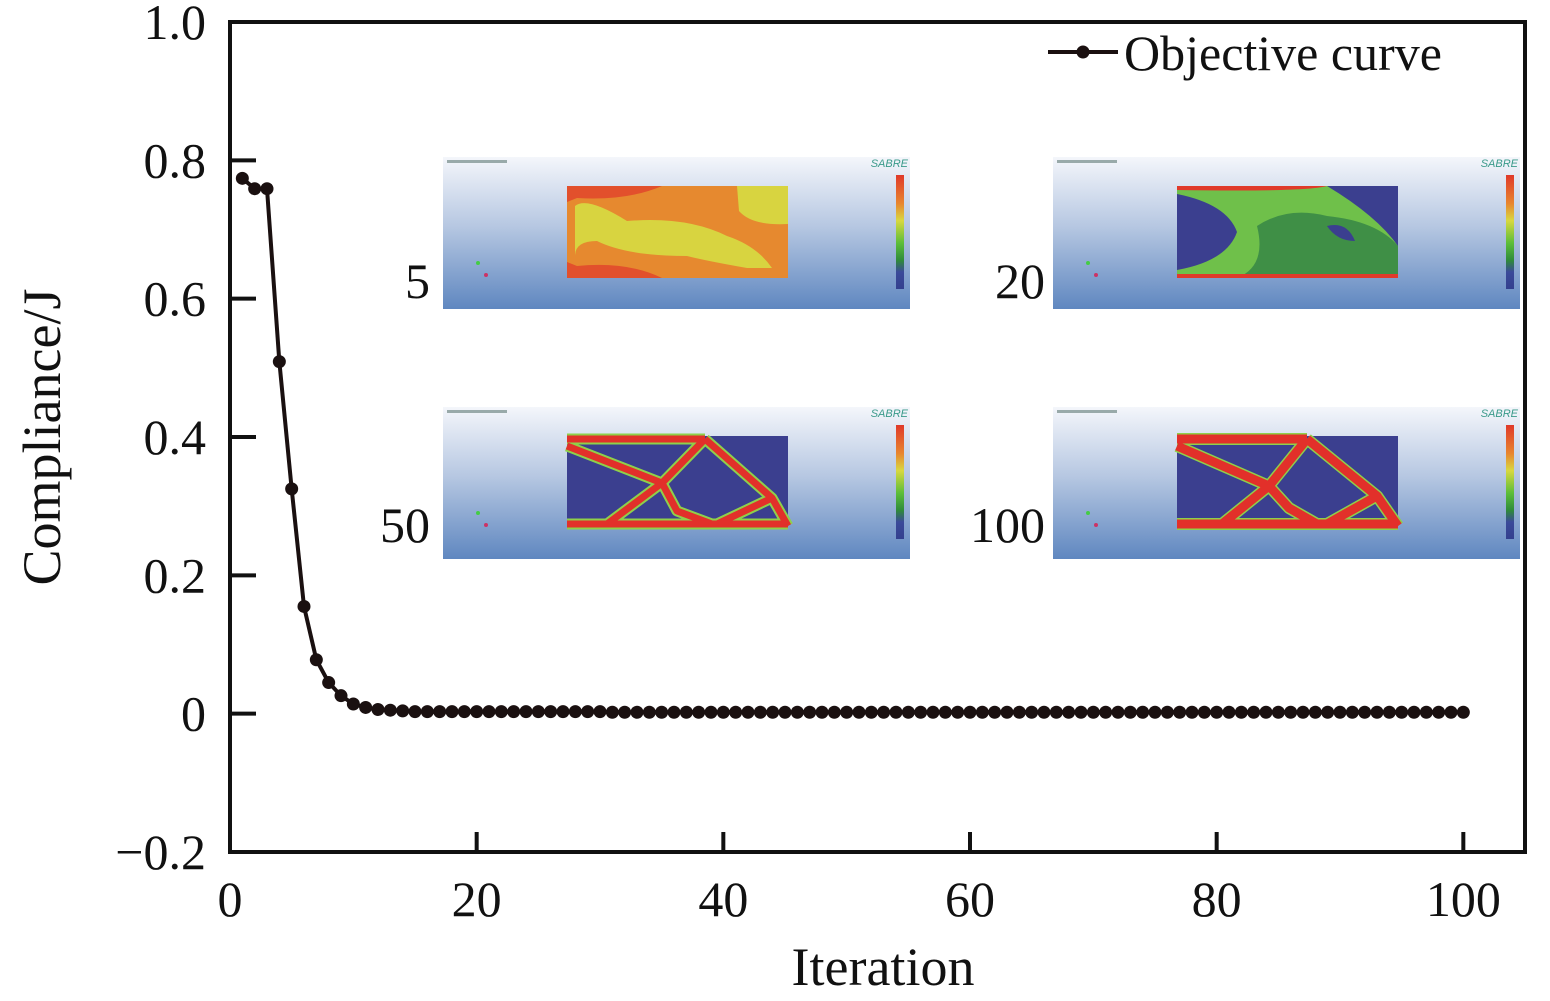  I want to click on y-tick-label: 0.4, so click(175, 437).